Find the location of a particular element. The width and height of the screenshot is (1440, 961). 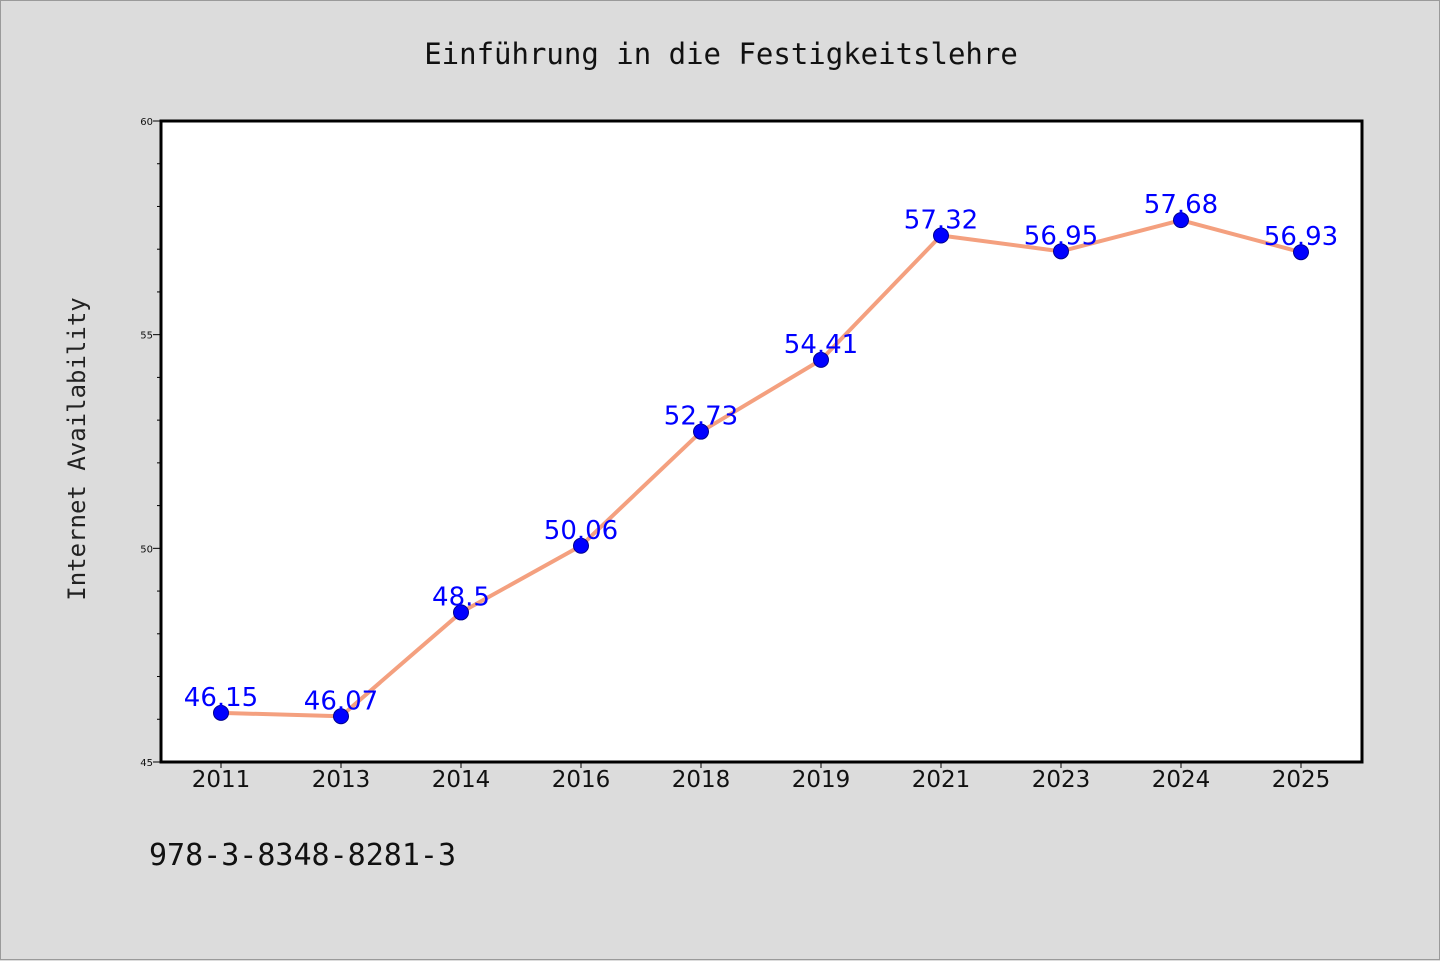

isbn-text: 978-3-8348-8281-3 is located at coordinates (302, 855).